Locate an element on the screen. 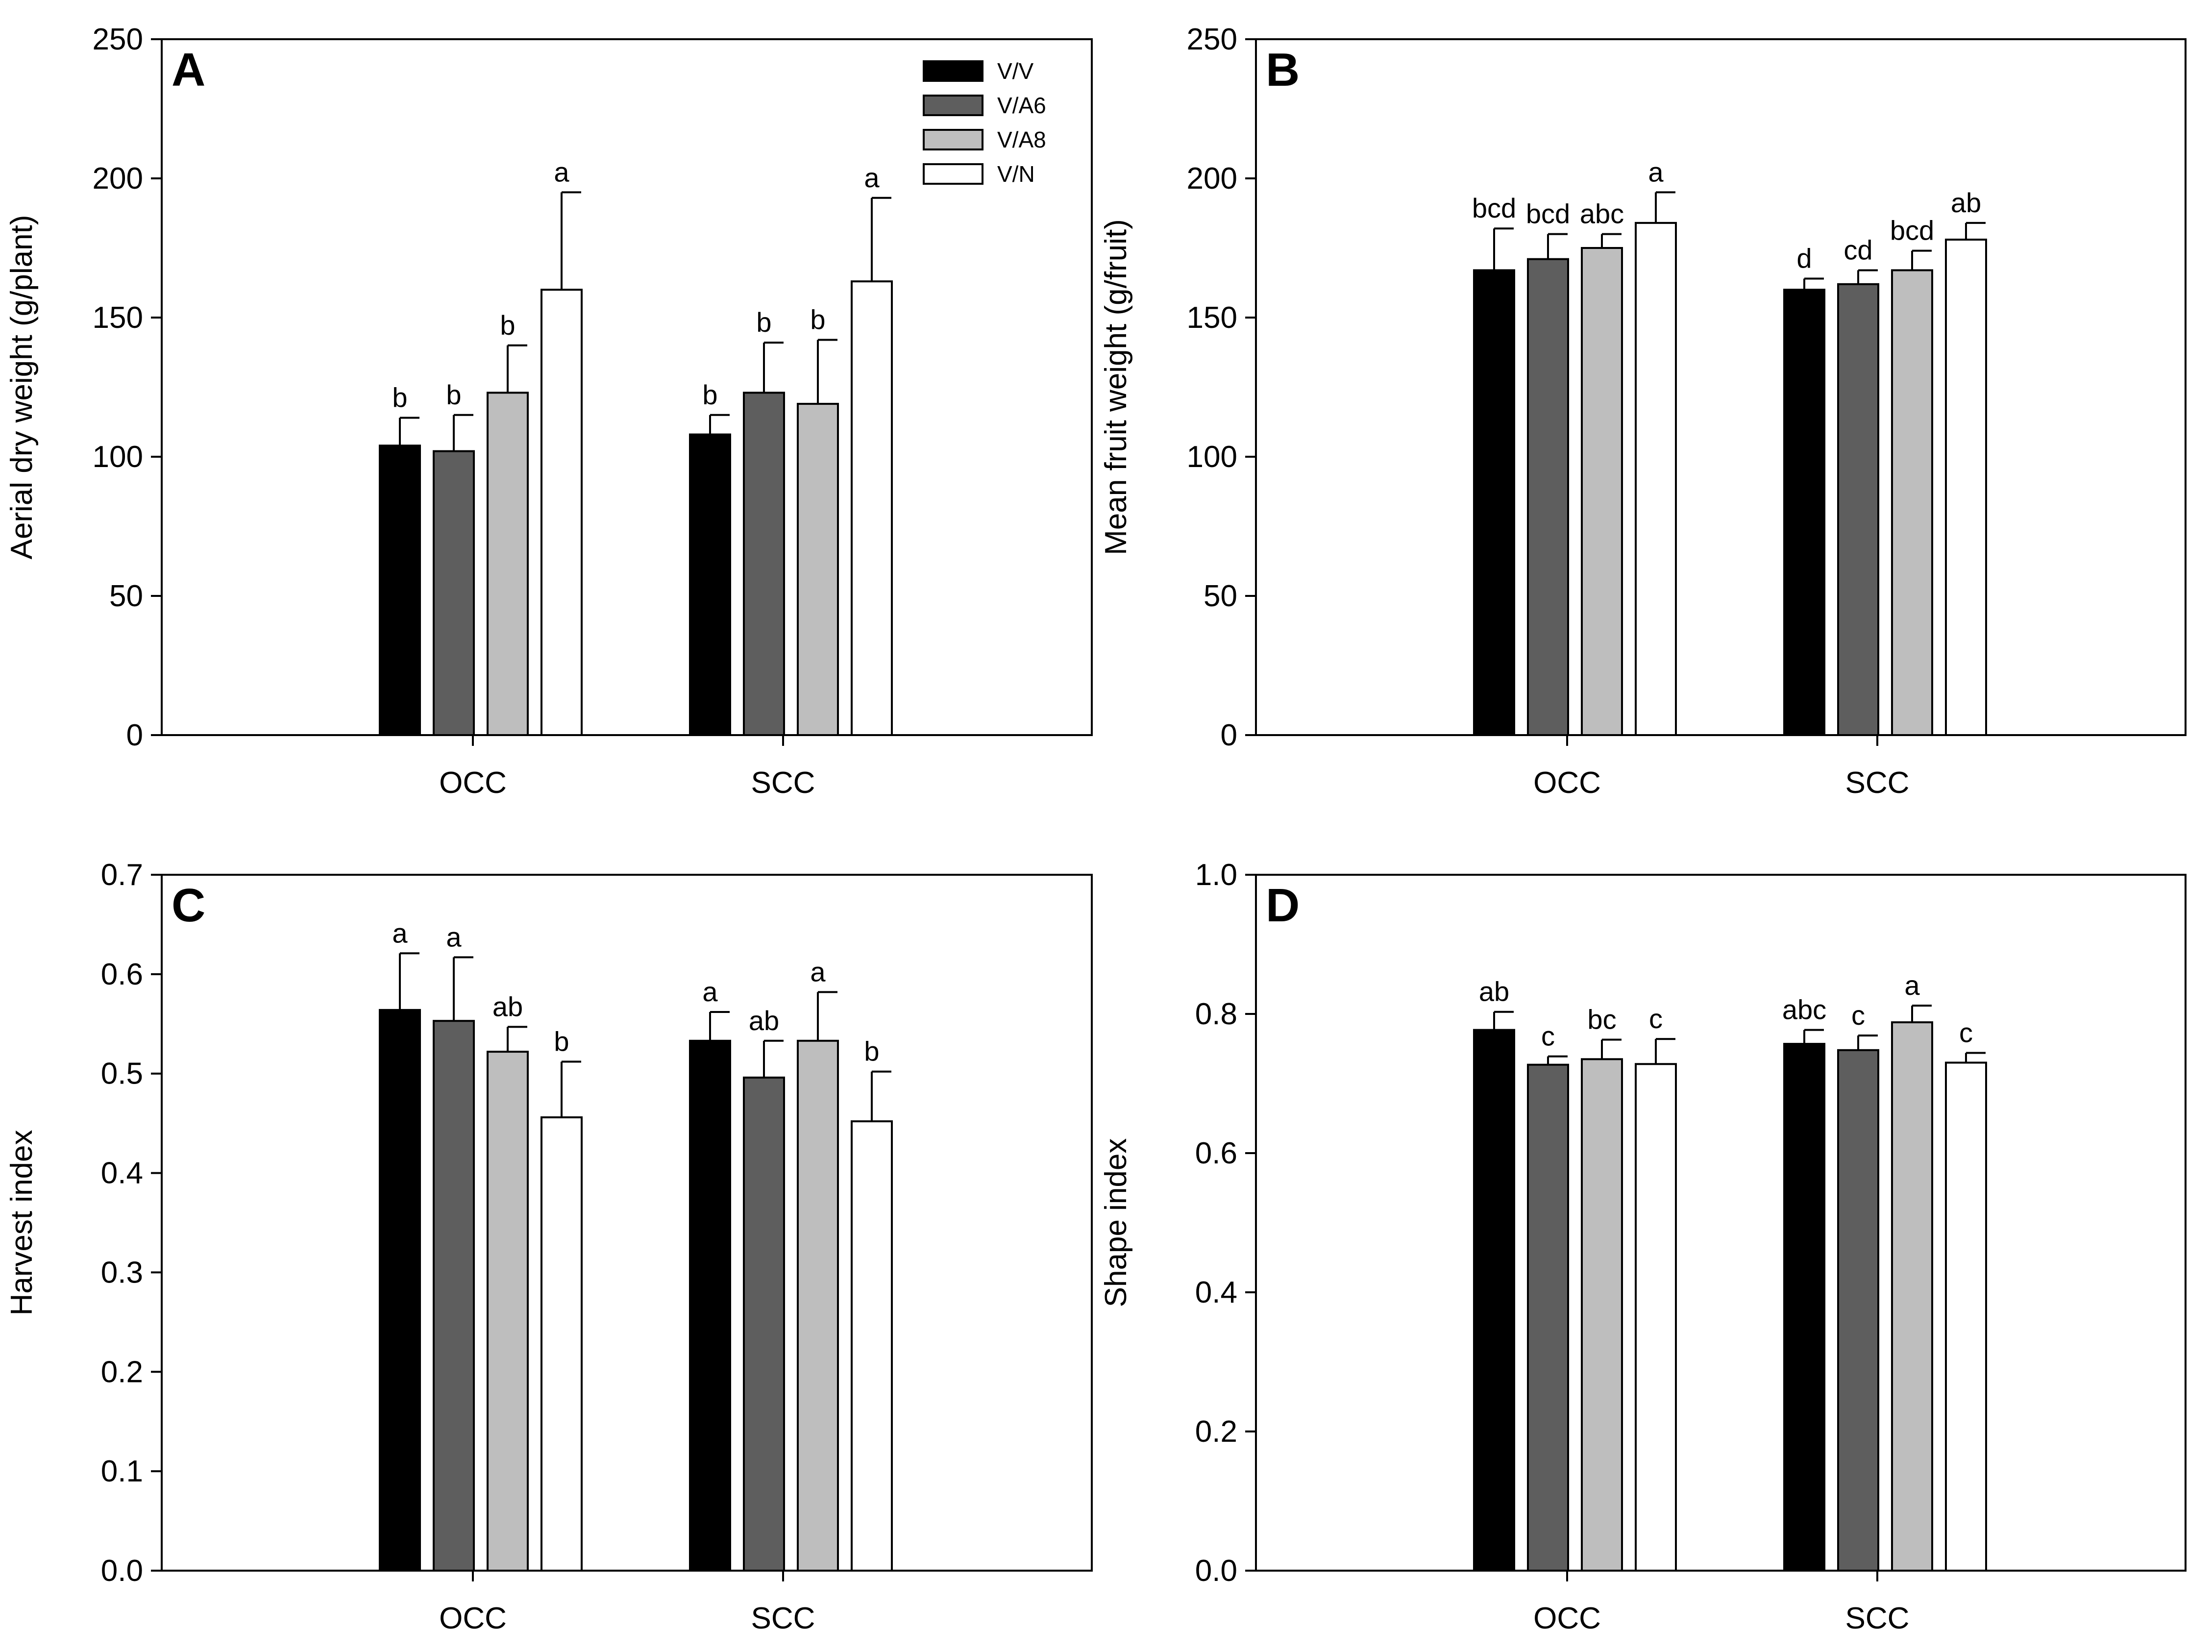  legend-label: V/V is located at coordinates (1015, 71).